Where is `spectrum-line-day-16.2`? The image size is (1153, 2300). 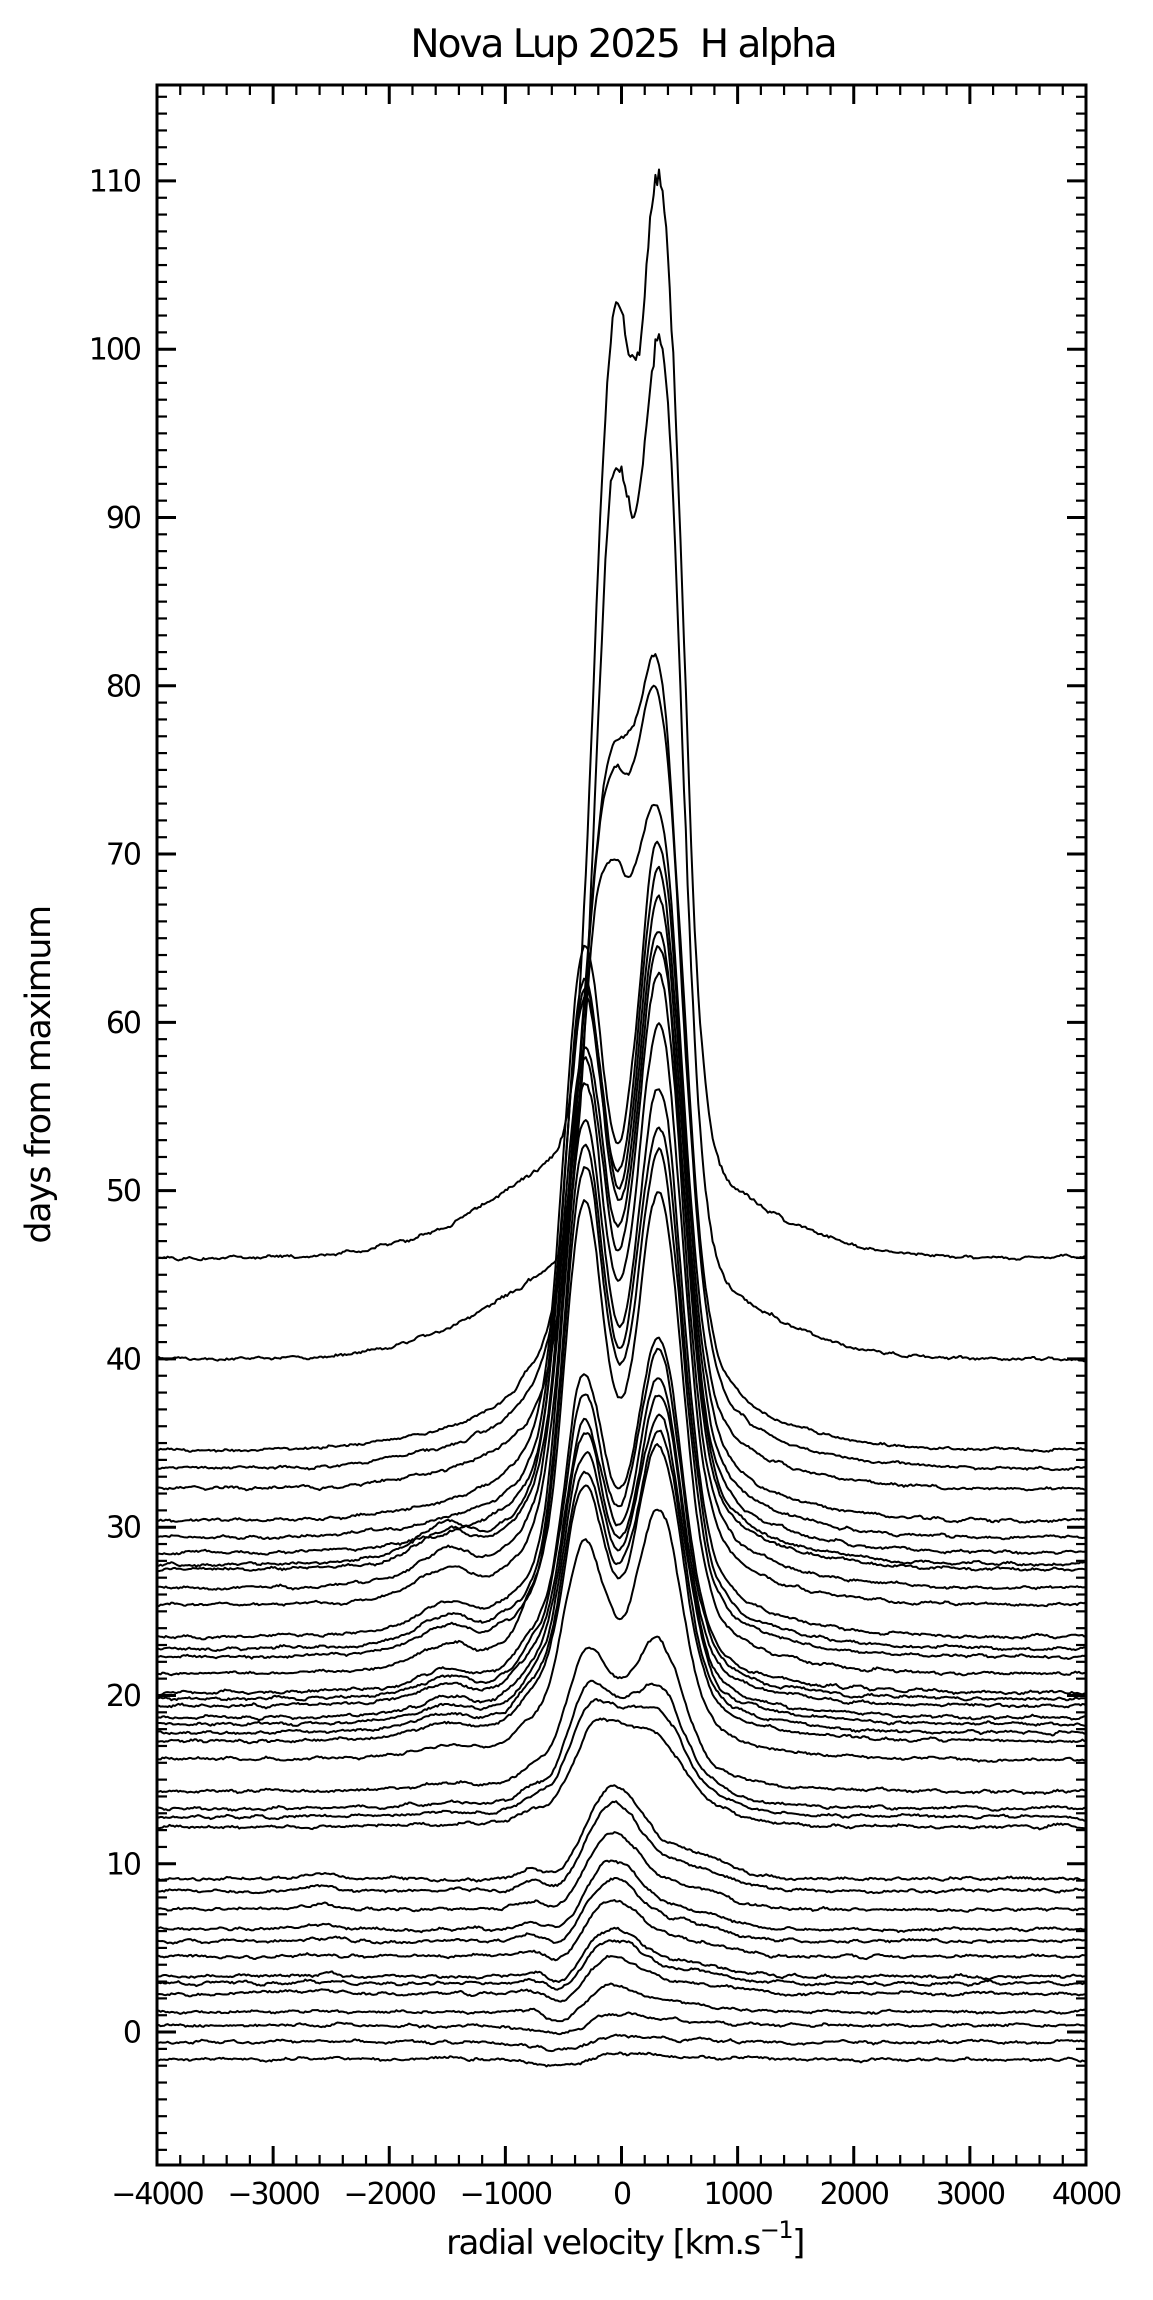 spectrum-line-day-16.2 is located at coordinates (621, 1635).